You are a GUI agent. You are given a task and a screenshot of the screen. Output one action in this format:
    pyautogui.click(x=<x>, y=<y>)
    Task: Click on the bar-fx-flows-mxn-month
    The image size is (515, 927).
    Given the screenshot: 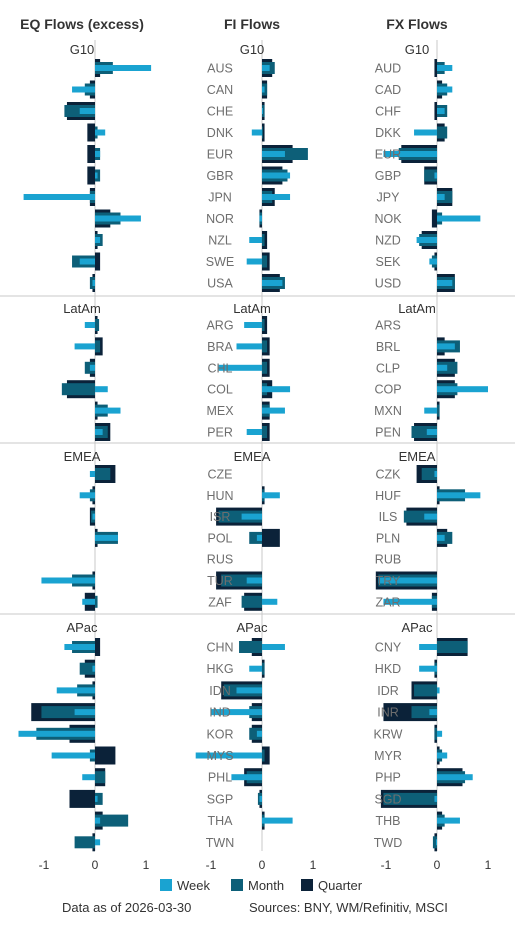 What is the action you would take?
    pyautogui.click(x=438, y=410)
    